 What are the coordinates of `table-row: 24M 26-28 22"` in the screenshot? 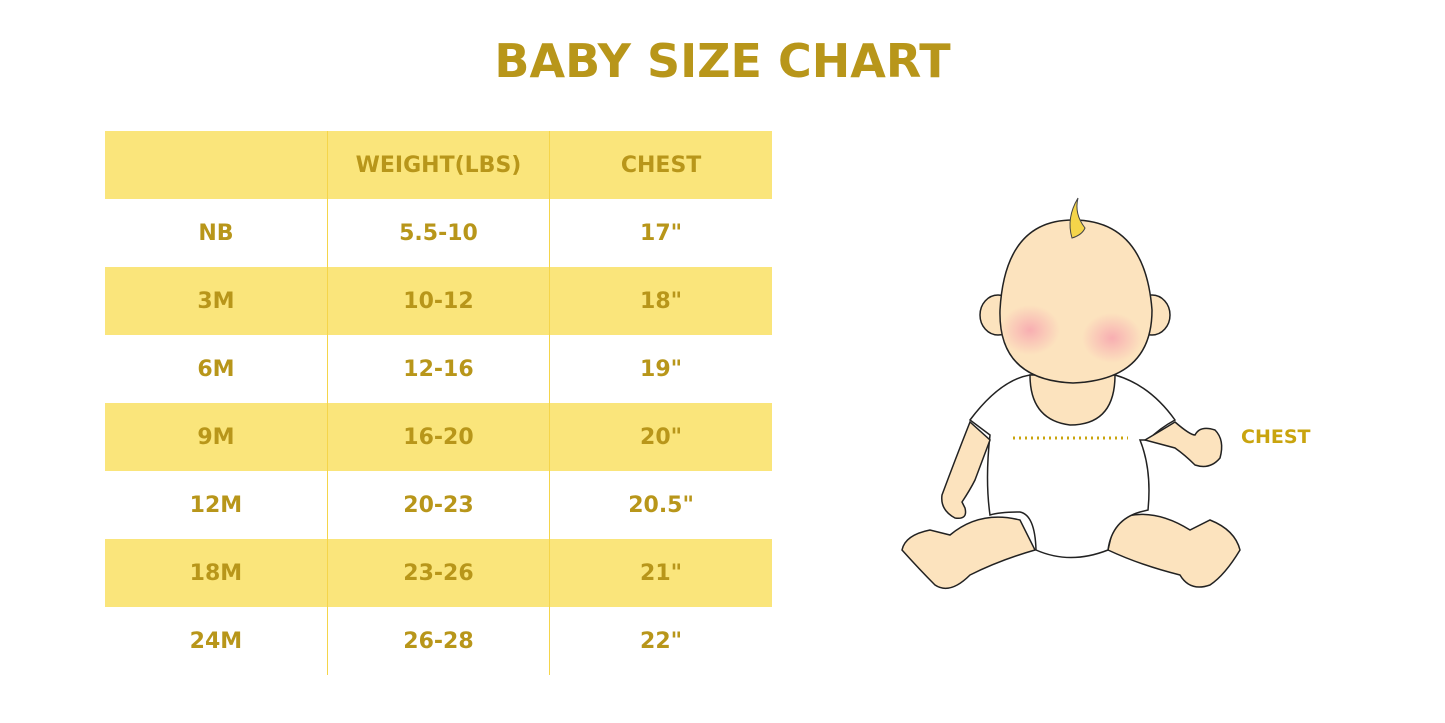 It's located at (438, 641).